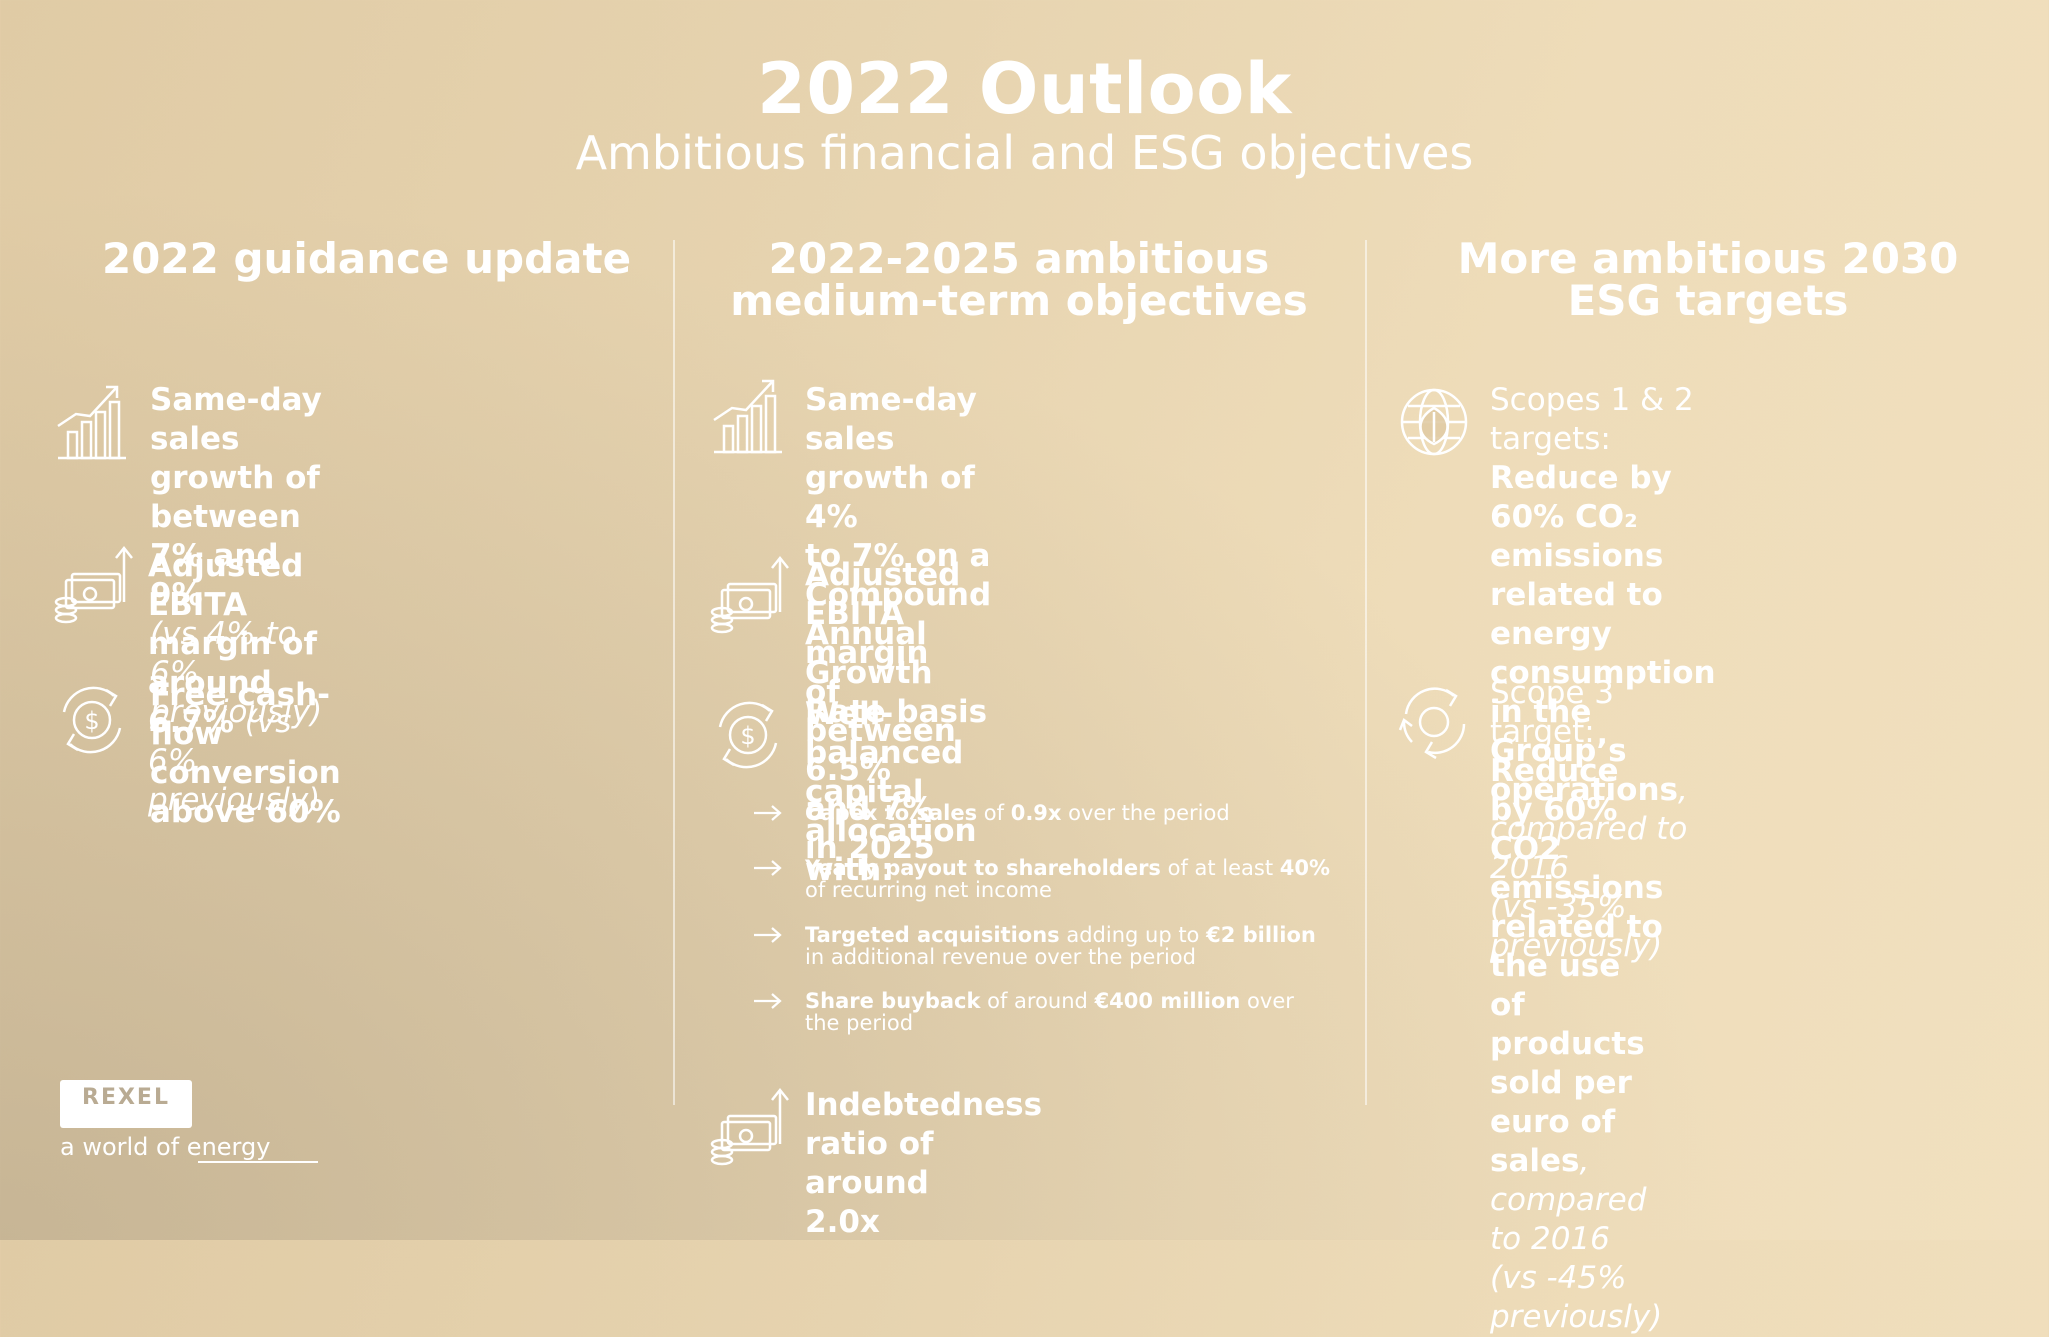 The image size is (2049, 1337). I want to click on text-bold: €2 billion, so click(1261, 935).